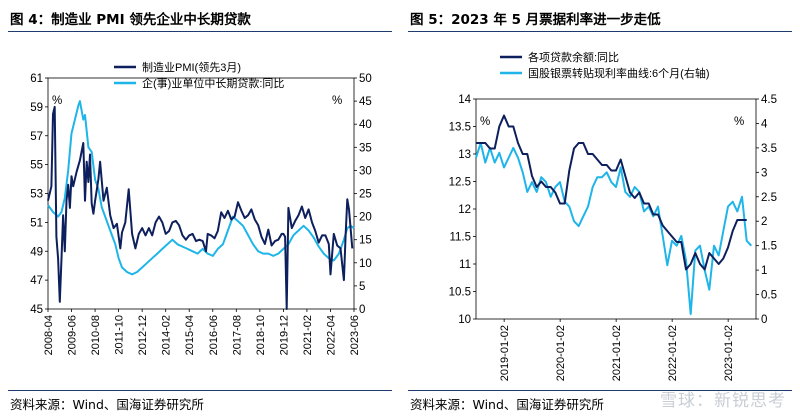 This screenshot has width=800, height=416. What do you see at coordinates (769, 100) in the screenshot?
I see `right-axis-tick-label: 4.5` at bounding box center [769, 100].